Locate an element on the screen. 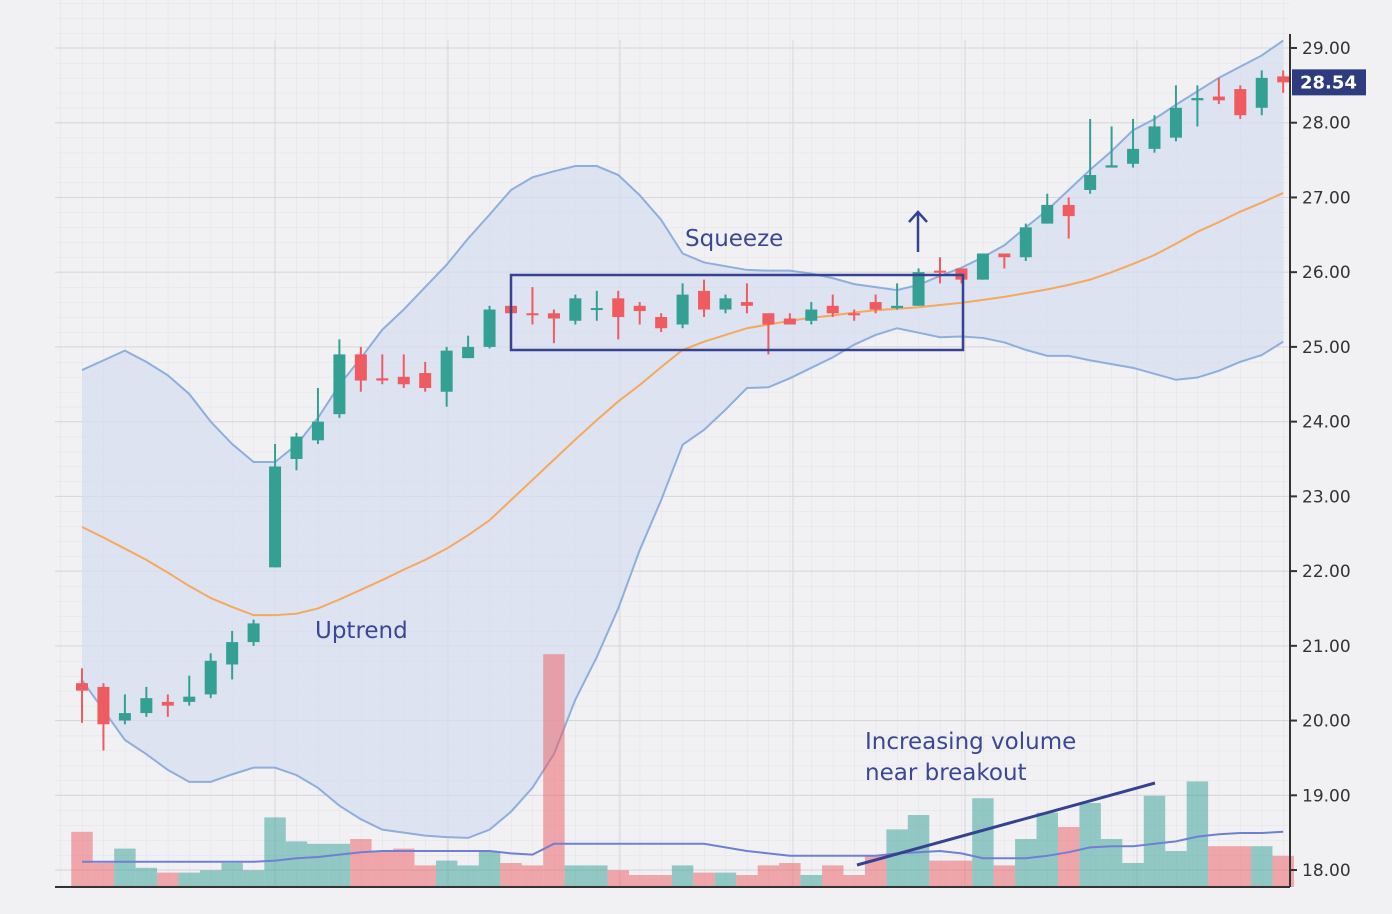 This screenshot has height=914, width=1392. price-tag-box is located at coordinates (1329, 82).